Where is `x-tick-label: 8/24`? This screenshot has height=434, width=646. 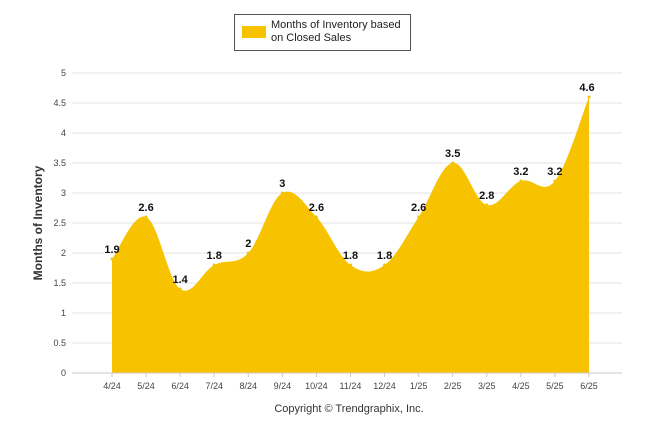 x-tick-label: 8/24 is located at coordinates (249, 386).